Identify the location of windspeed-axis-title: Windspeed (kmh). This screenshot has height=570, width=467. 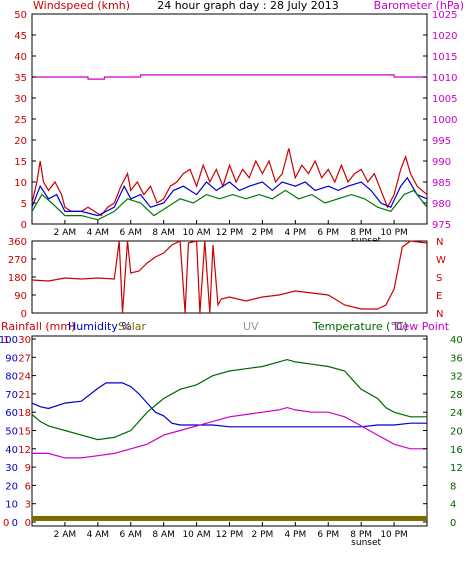
(81, 6).